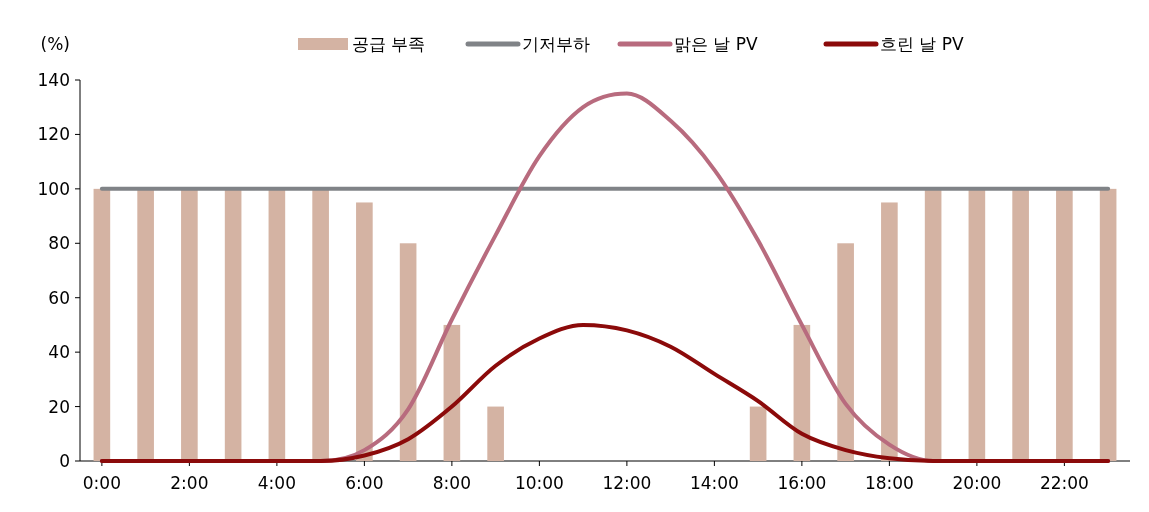  What do you see at coordinates (59, 406) in the screenshot?
I see `y-tick-label: 20` at bounding box center [59, 406].